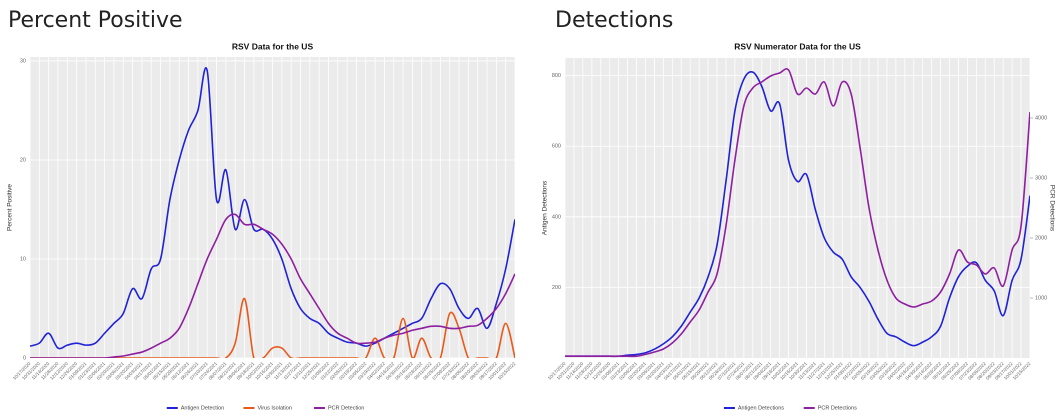 The height and width of the screenshot is (416, 1061). What do you see at coordinates (273, 46) in the screenshot?
I see `chart-title: RSV Data for the US` at bounding box center [273, 46].